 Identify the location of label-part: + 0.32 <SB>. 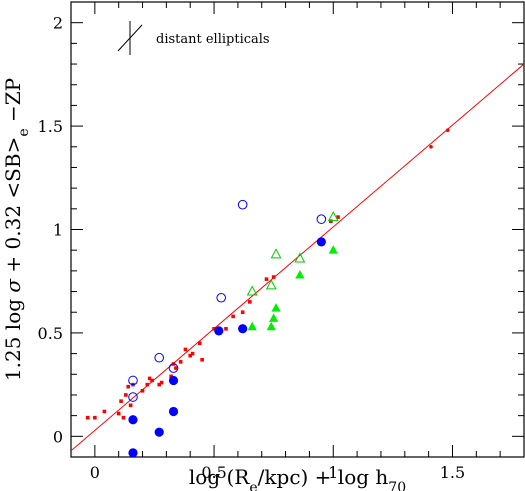
(13, 208).